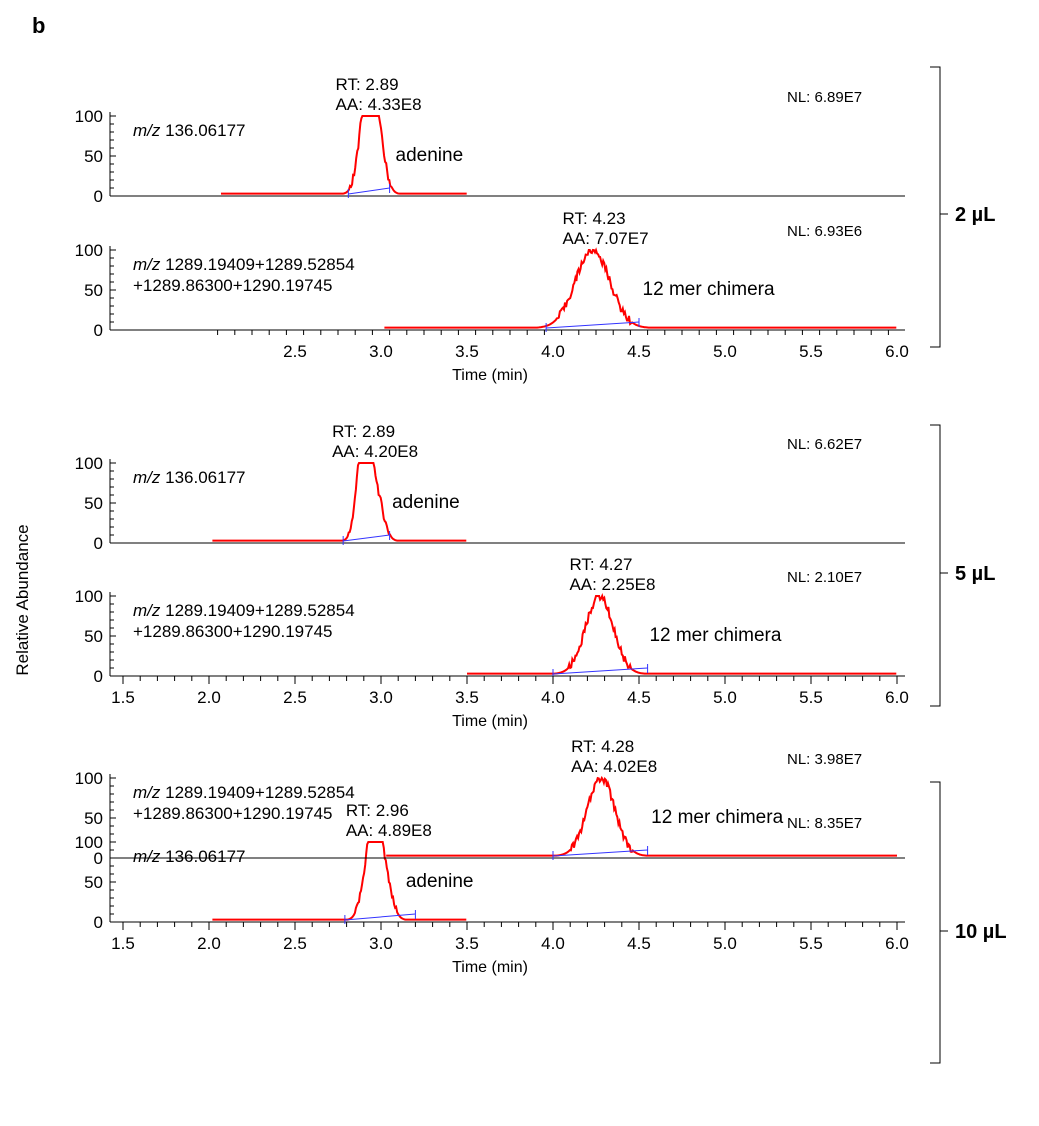  What do you see at coordinates (614, 766) in the screenshot?
I see `aa-label: AA: 4.02E8` at bounding box center [614, 766].